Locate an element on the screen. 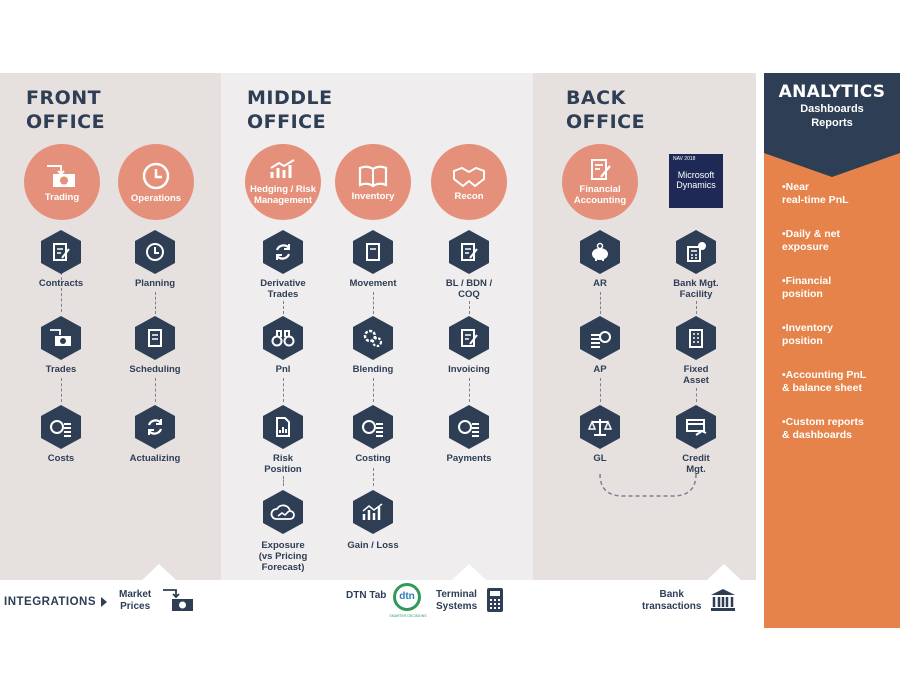 This screenshot has height=700, width=900. contracts-label: Contracts is located at coordinates (61, 283).